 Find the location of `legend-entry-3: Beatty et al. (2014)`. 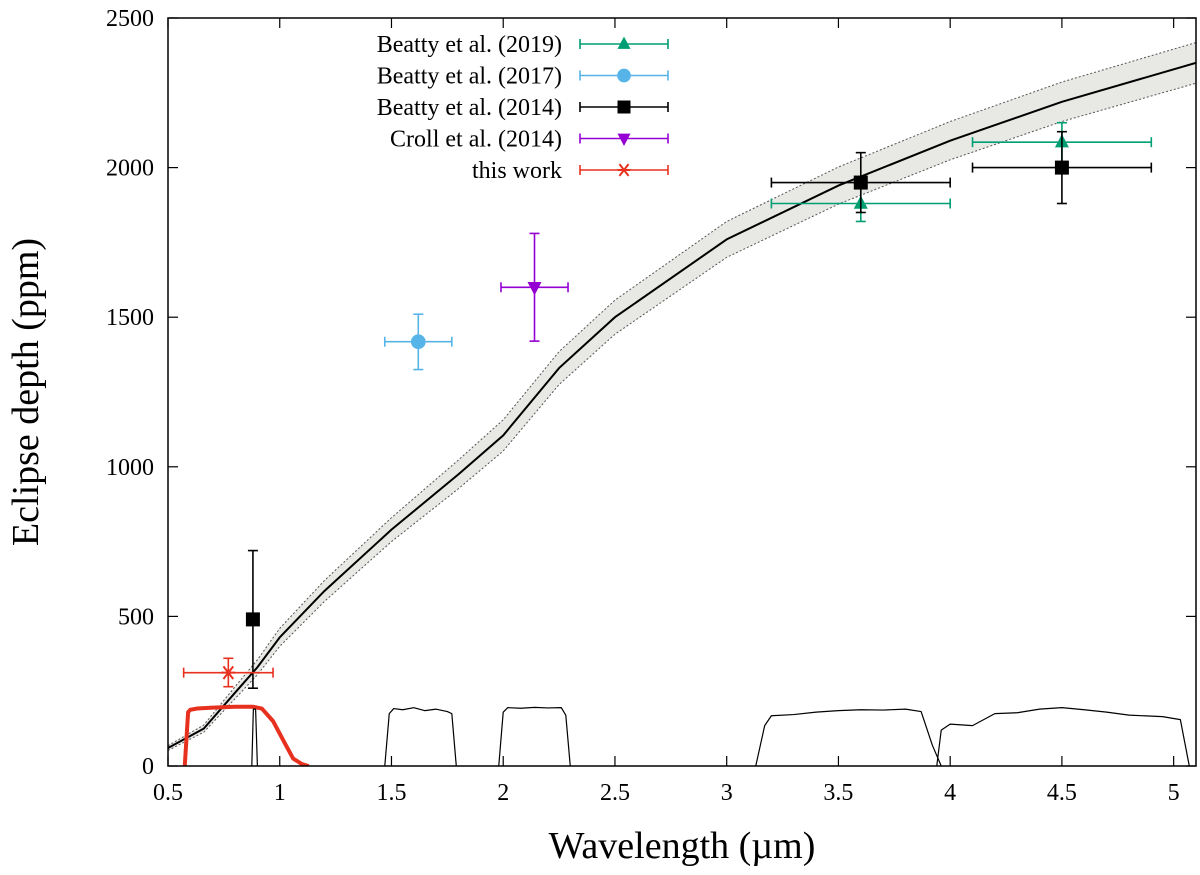

legend-entry-3: Beatty et al. (2014) is located at coordinates (523, 108).